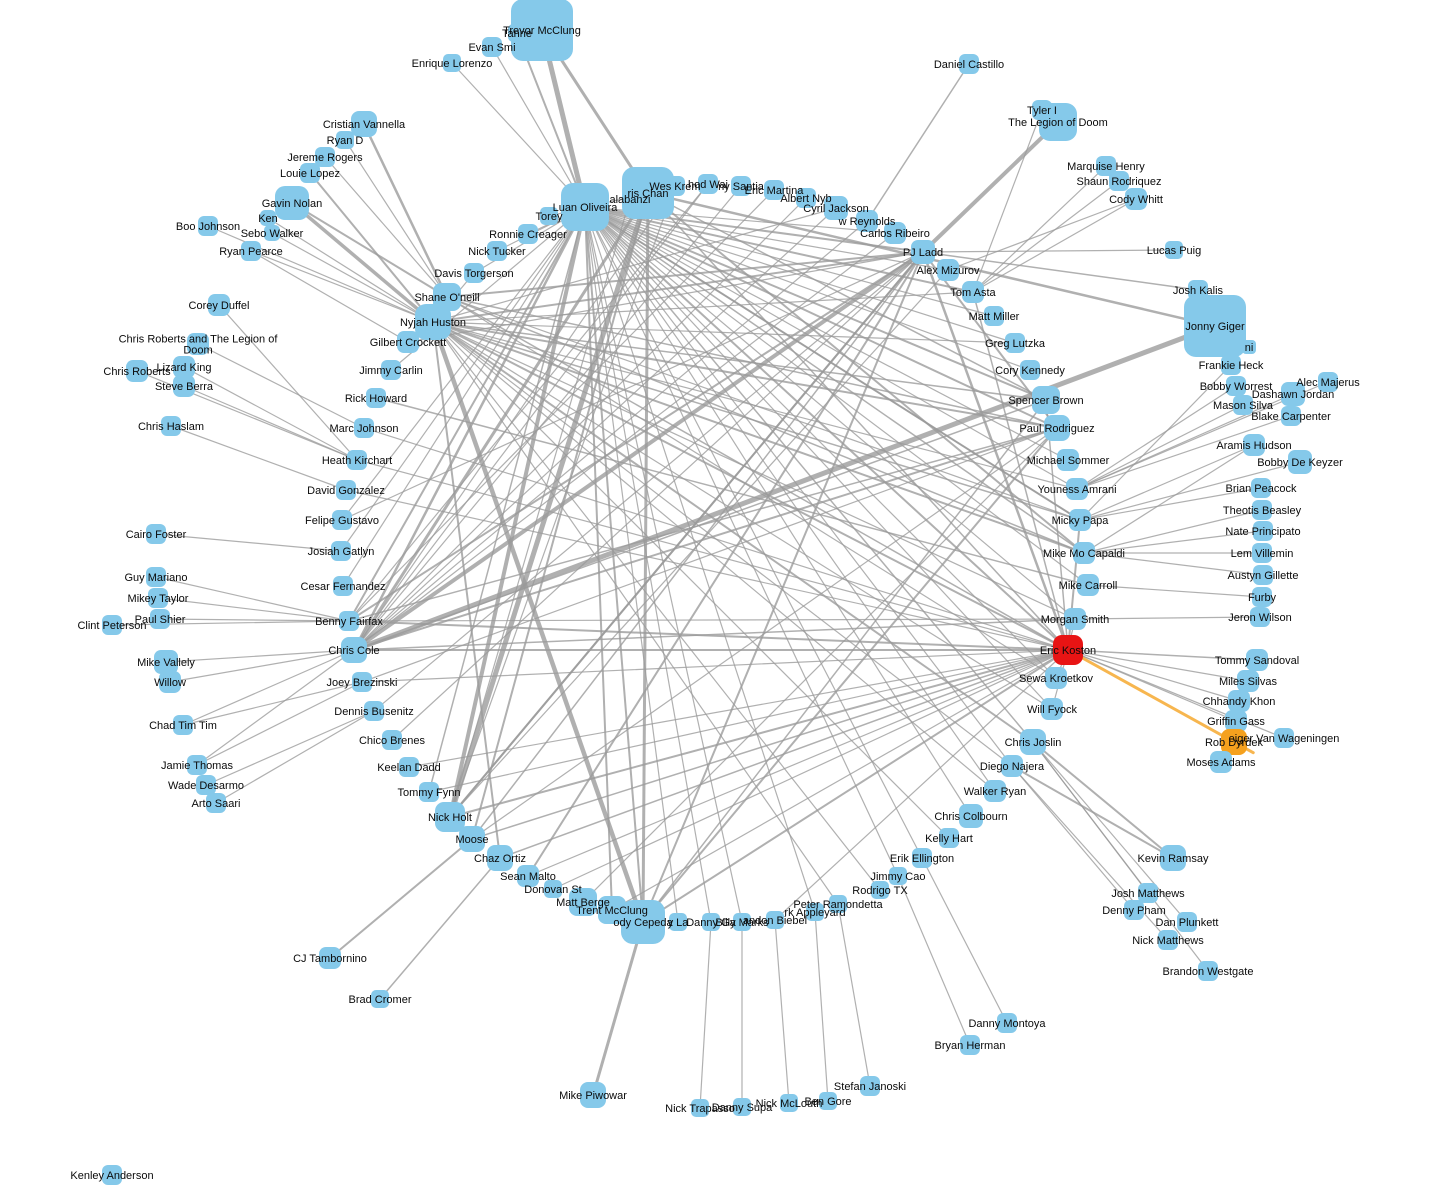 Image resolution: width=1440 pixels, height=1200 pixels. Describe the element at coordinates (472, 839) in the screenshot. I see `graph-node-moose` at that location.